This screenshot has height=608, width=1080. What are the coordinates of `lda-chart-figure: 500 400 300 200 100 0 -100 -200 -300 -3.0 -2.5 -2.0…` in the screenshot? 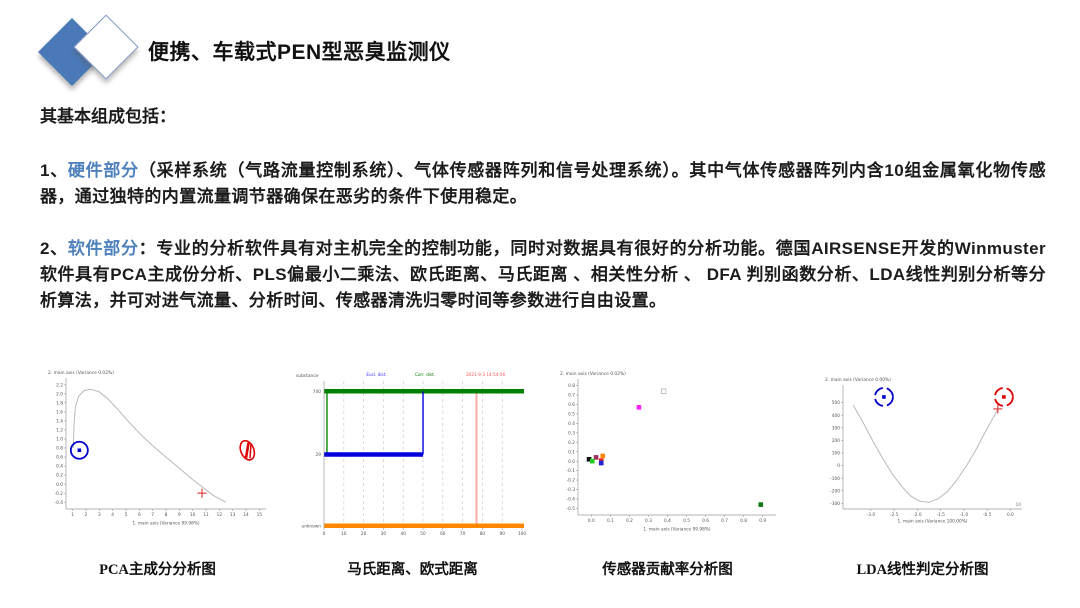 It's located at (922, 475).